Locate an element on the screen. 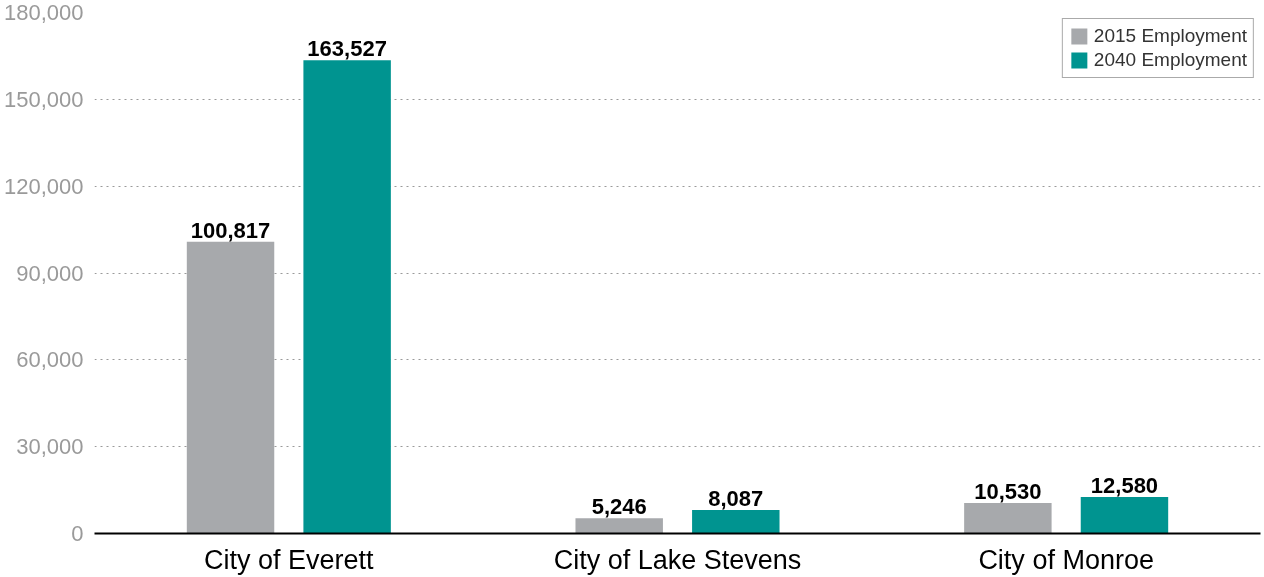 The height and width of the screenshot is (577, 1264). x-tick-label: City of Monroe is located at coordinates (1066, 559).